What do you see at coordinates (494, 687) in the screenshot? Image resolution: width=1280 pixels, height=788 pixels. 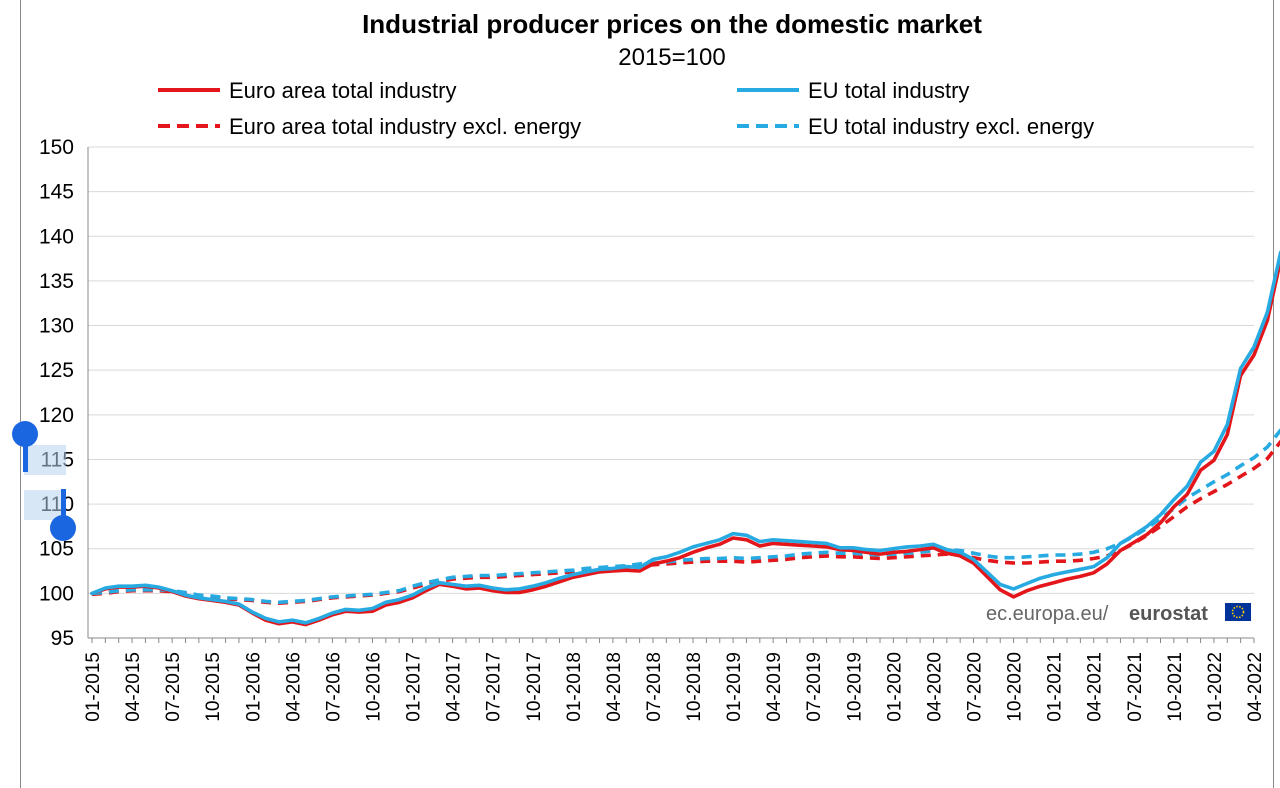 I see `x-tick-label: 07-2017` at bounding box center [494, 687].